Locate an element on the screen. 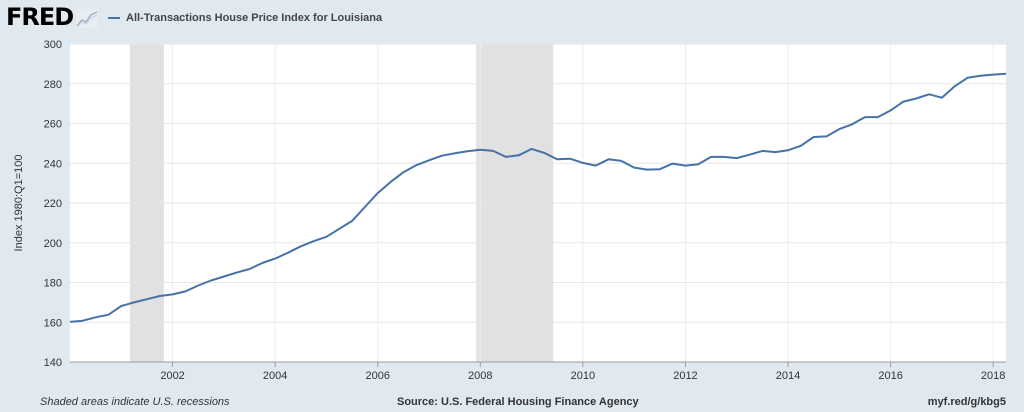 Image resolution: width=1024 pixels, height=412 pixels. x-tick-label: 2016 is located at coordinates (890, 376).